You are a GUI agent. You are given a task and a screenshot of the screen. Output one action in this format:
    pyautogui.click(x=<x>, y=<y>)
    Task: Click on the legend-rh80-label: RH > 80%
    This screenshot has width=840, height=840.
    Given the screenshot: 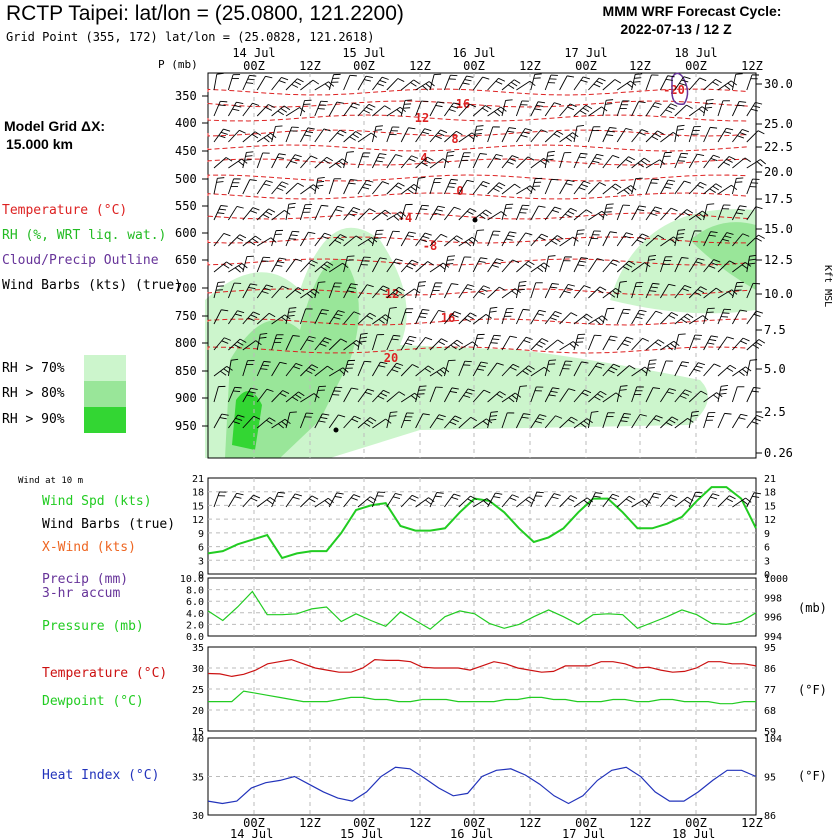 What is the action you would take?
    pyautogui.click(x=33, y=393)
    